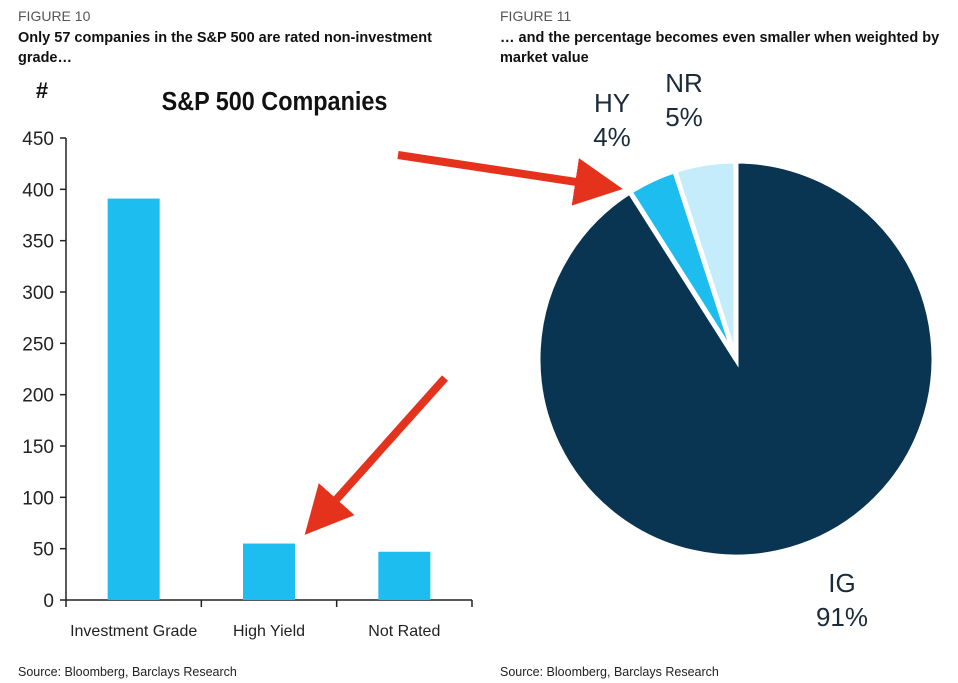 The width and height of the screenshot is (958, 683). What do you see at coordinates (38, 242) in the screenshot?
I see `y-tick-label: 350` at bounding box center [38, 242].